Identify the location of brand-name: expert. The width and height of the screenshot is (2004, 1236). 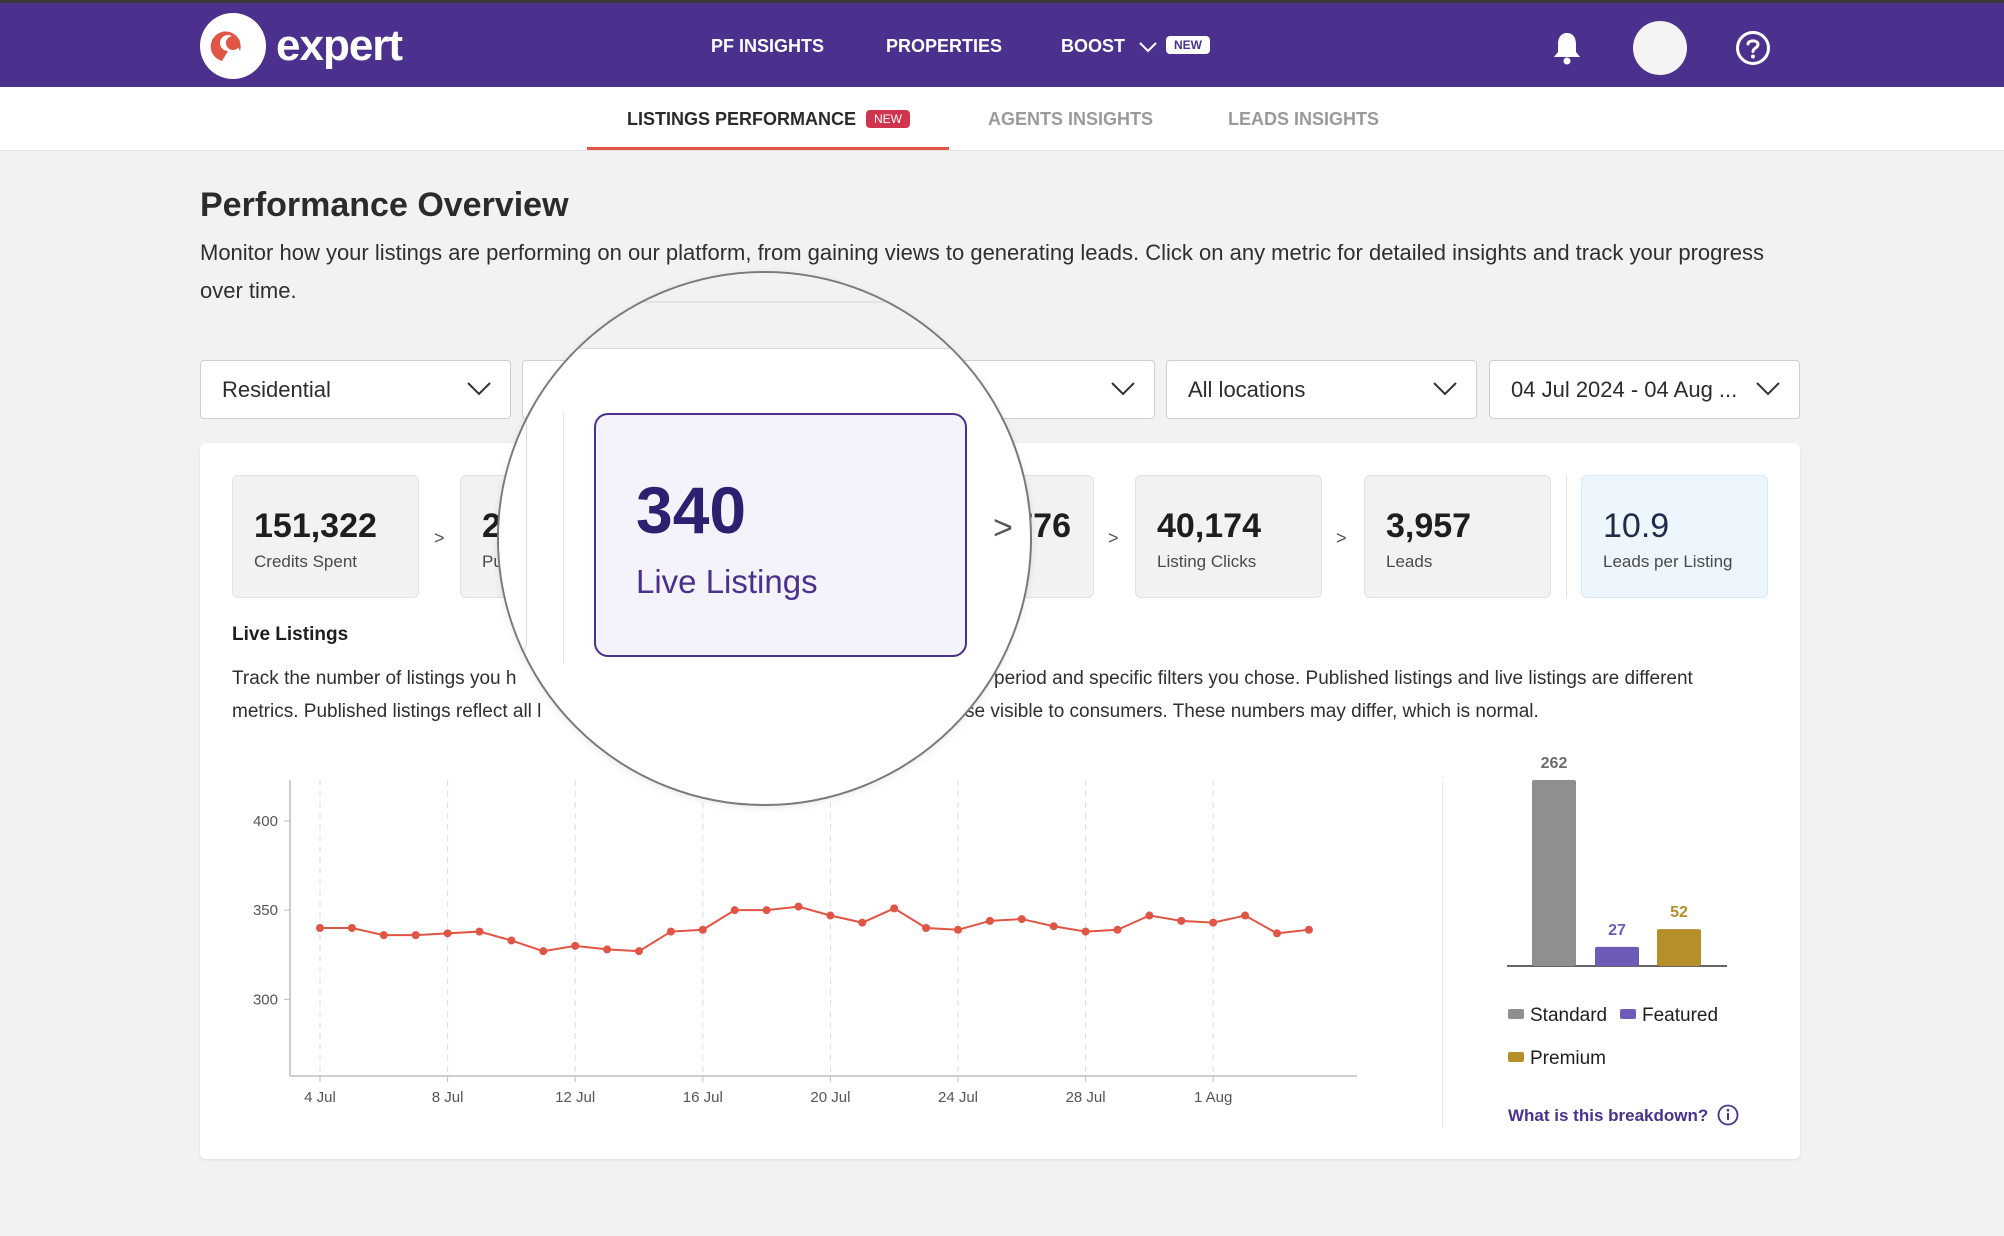
(339, 45).